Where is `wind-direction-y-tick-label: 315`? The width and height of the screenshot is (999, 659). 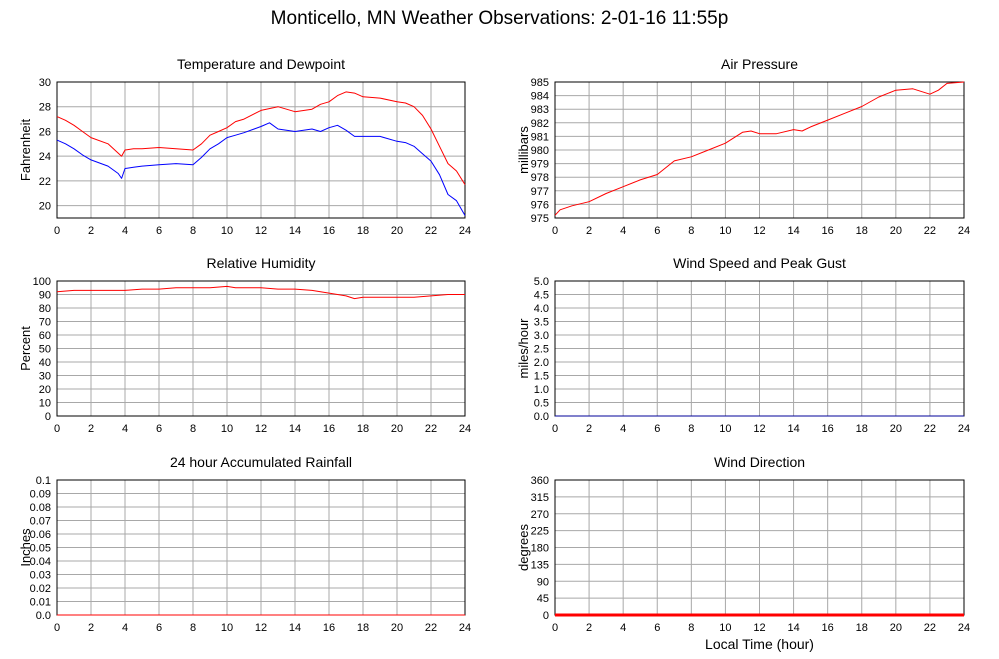 wind-direction-y-tick-label: 315 is located at coordinates (540, 498).